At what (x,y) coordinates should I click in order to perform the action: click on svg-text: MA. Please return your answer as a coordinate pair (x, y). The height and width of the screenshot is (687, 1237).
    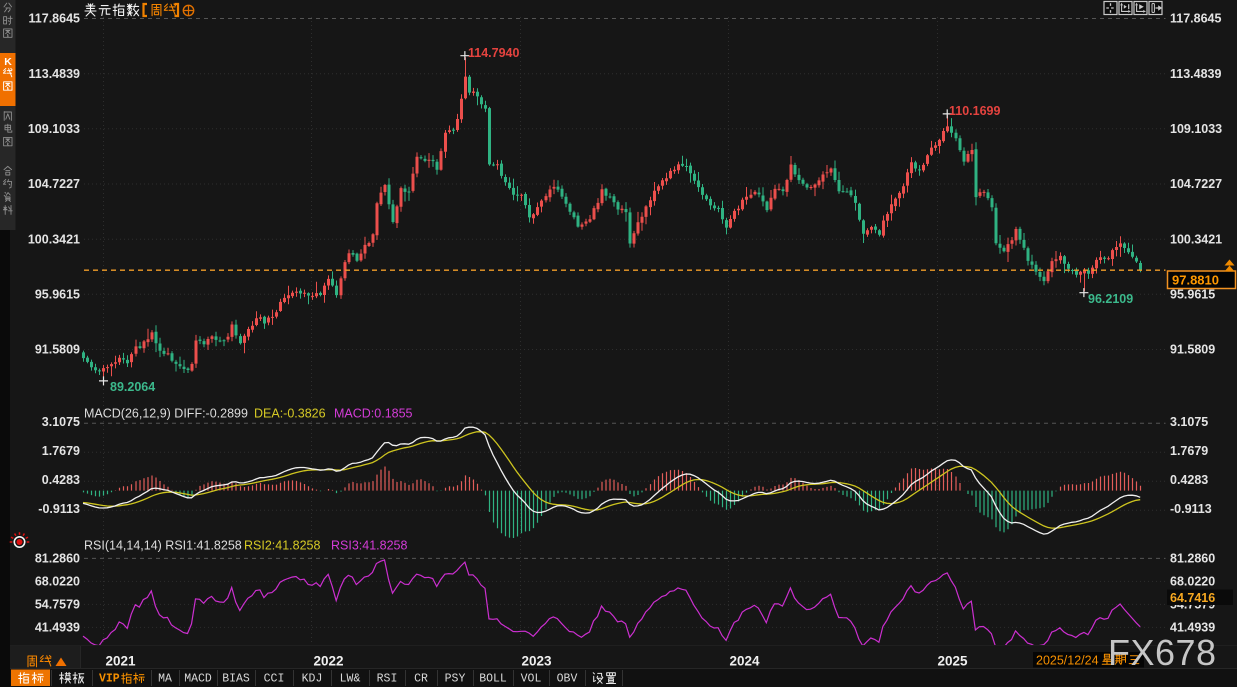
    Looking at the image, I should click on (165, 679).